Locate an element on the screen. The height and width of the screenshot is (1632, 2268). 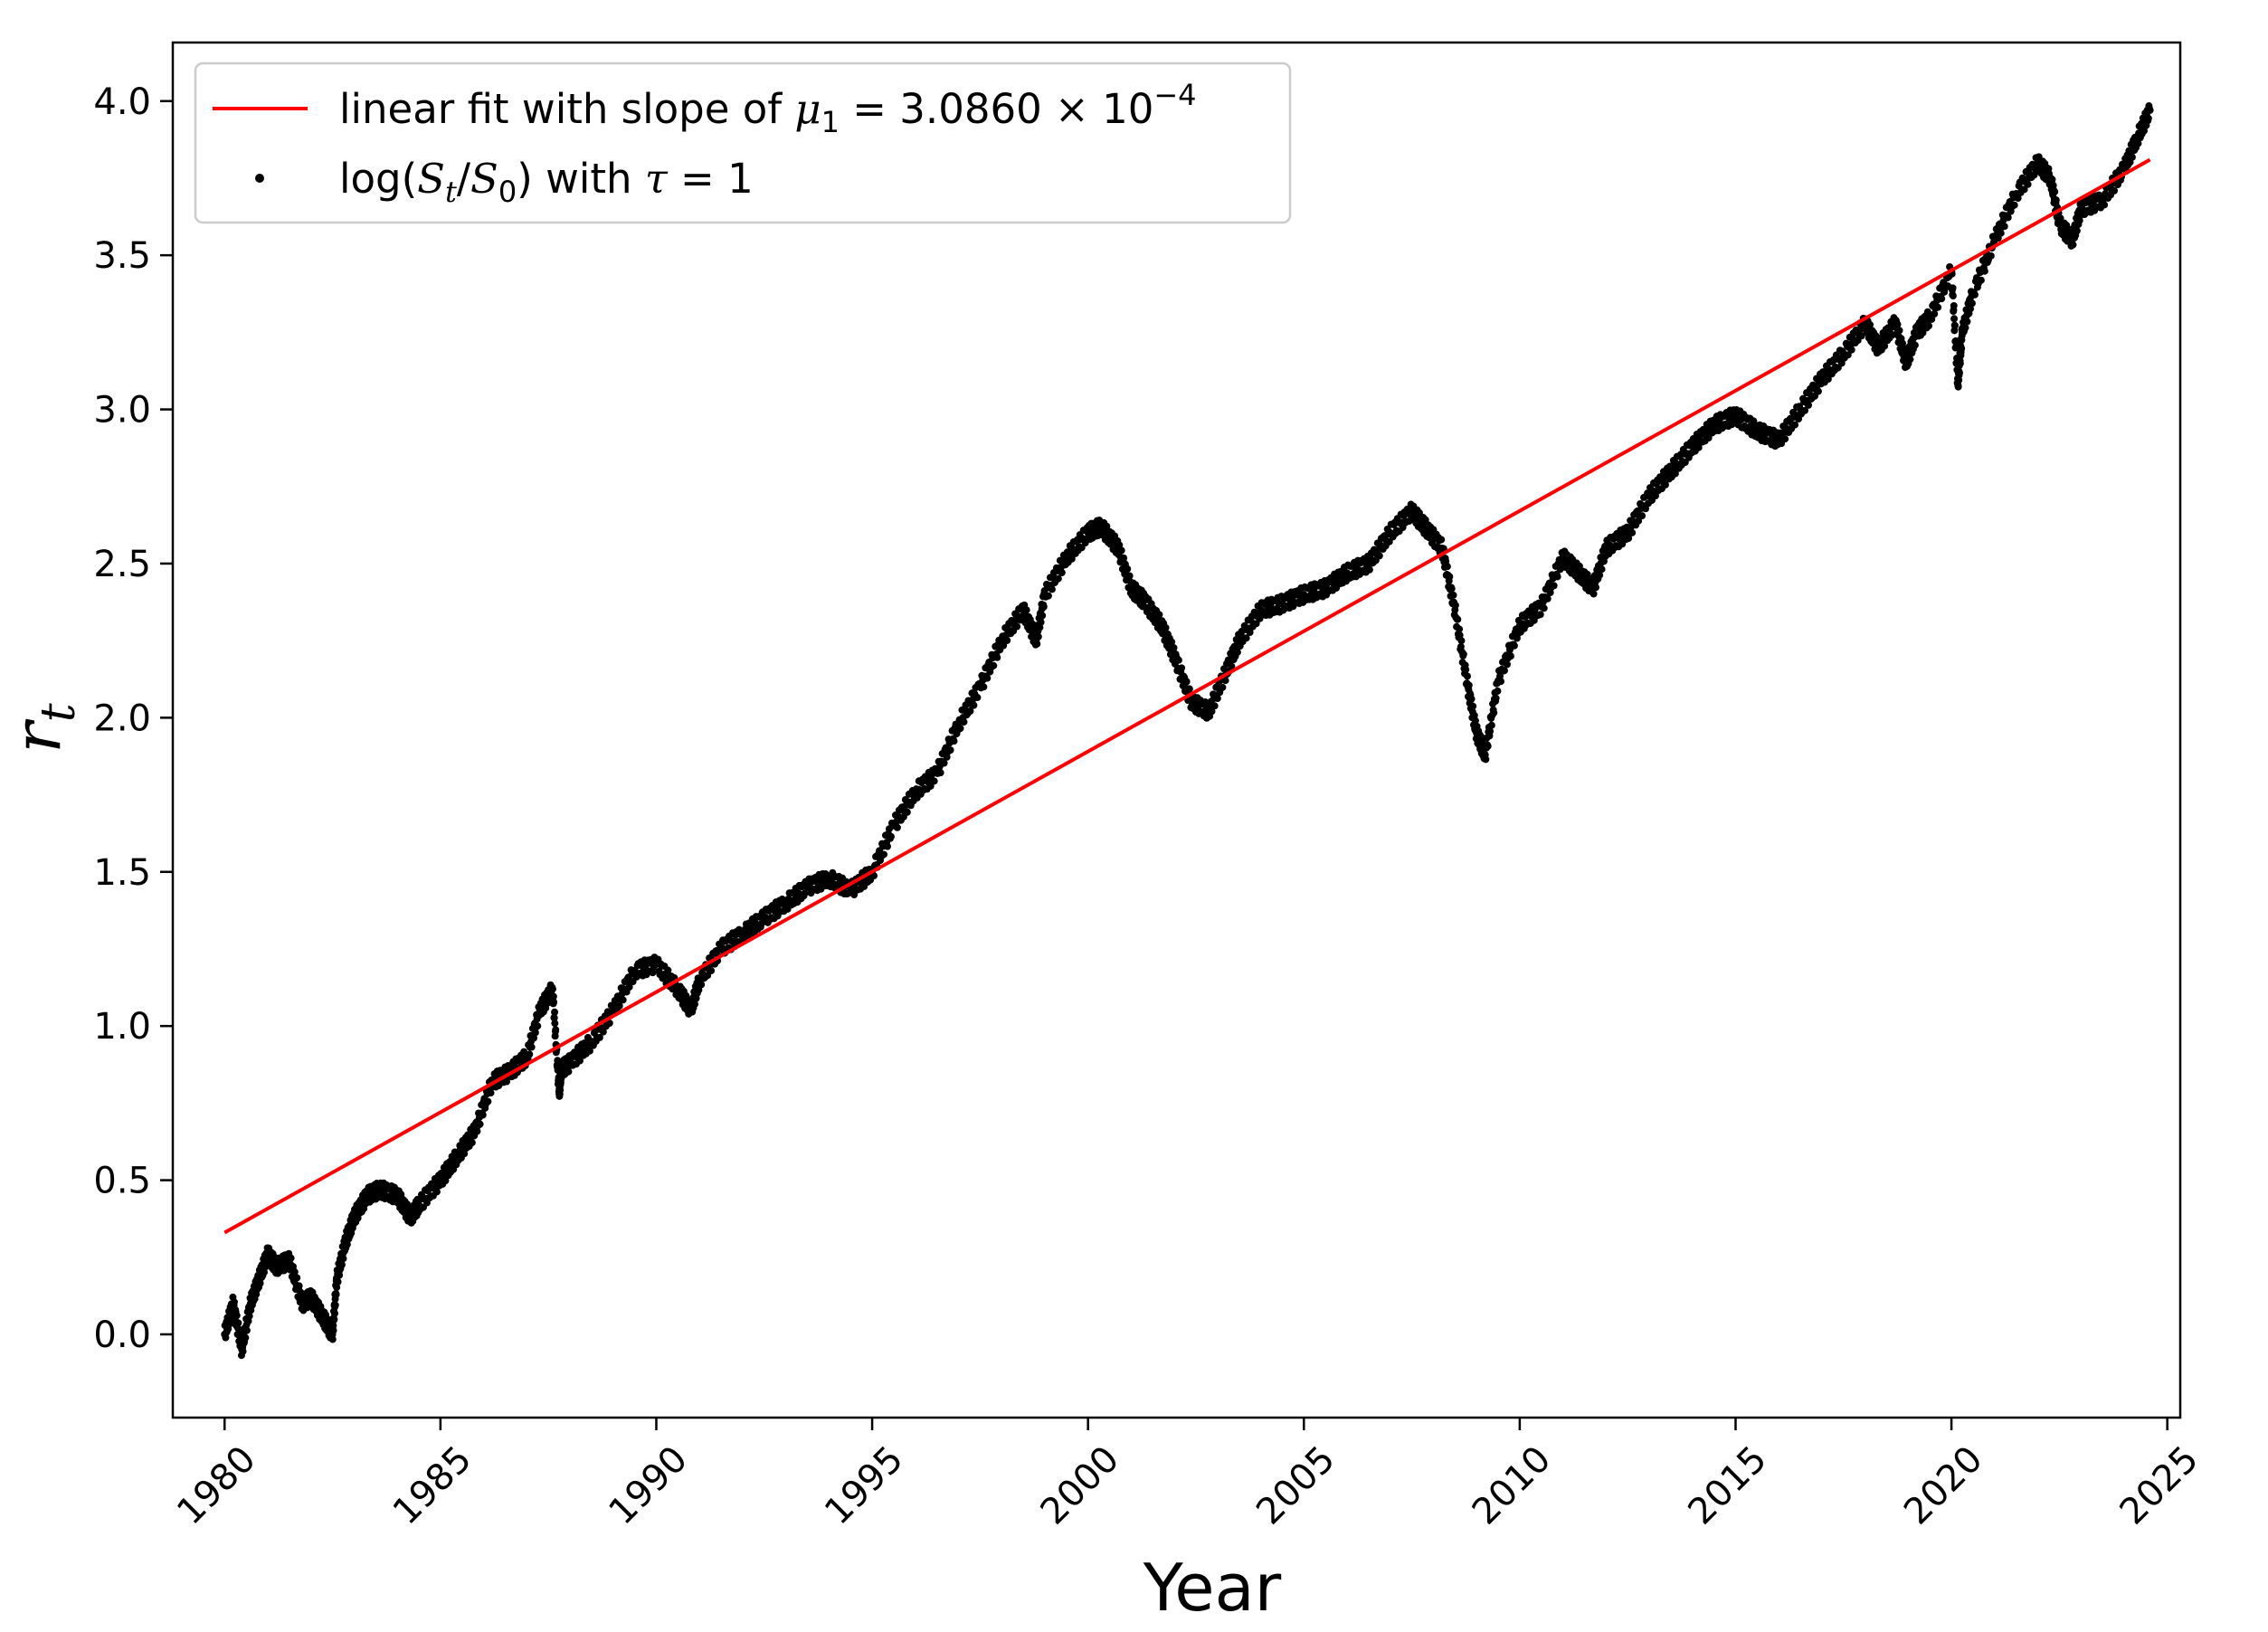
y-axis-label-base: r is located at coordinates (37, 737).